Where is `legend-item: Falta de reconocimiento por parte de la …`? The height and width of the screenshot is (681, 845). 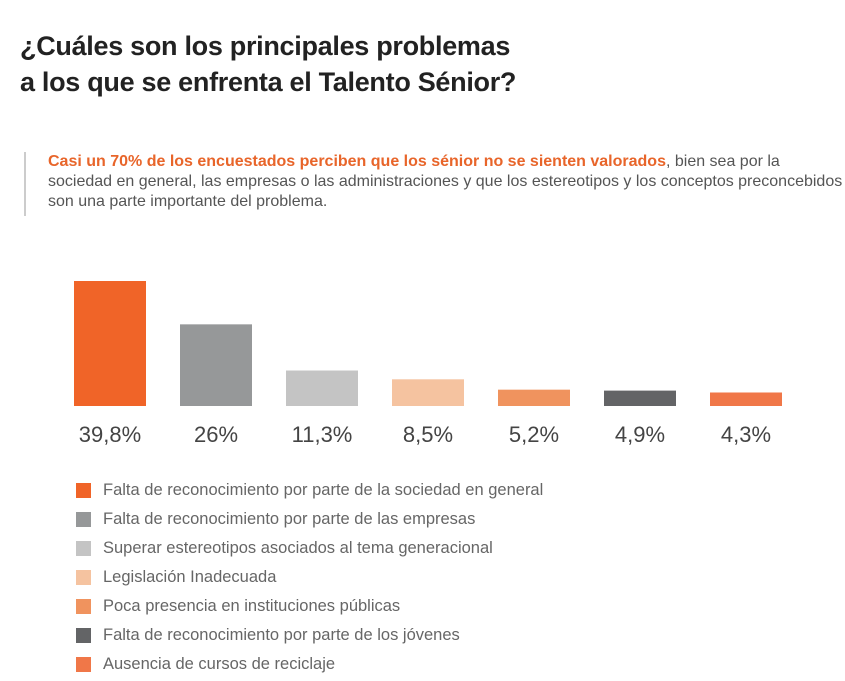 legend-item: Falta de reconocimiento por parte de la … is located at coordinates (309, 490).